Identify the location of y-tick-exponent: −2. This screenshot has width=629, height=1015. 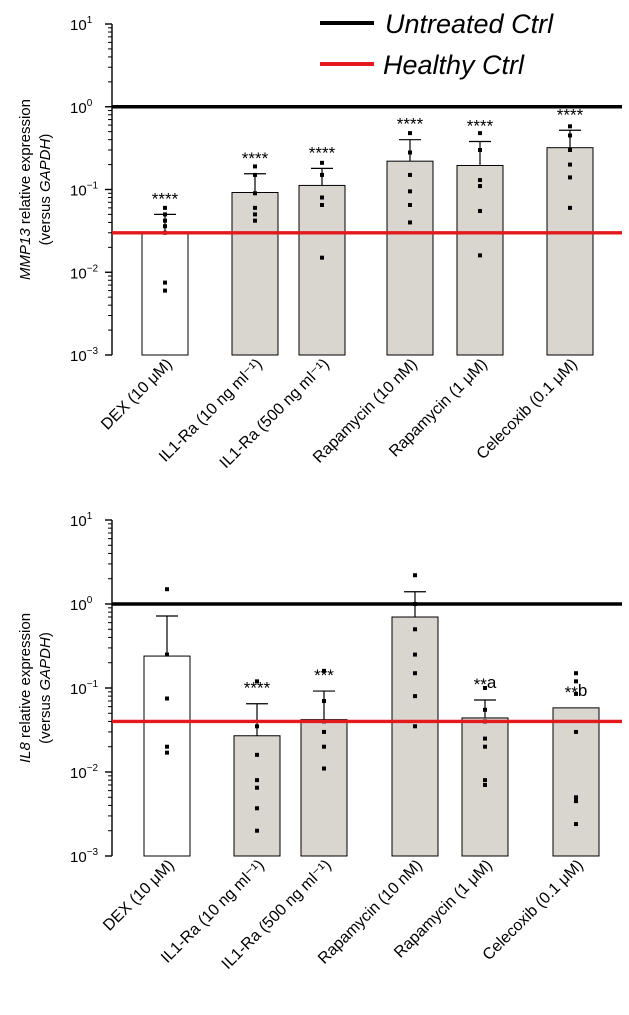
(93, 268).